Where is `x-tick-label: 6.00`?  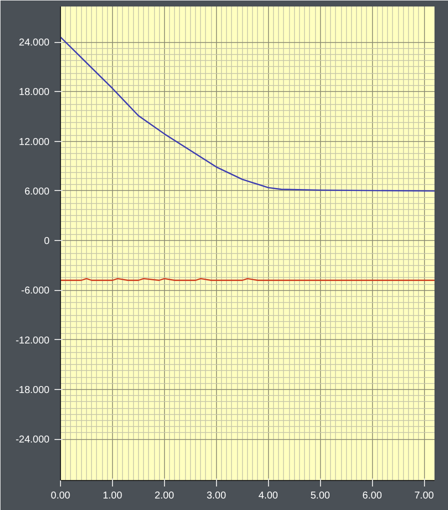
x-tick-label: 6.00 is located at coordinates (372, 496).